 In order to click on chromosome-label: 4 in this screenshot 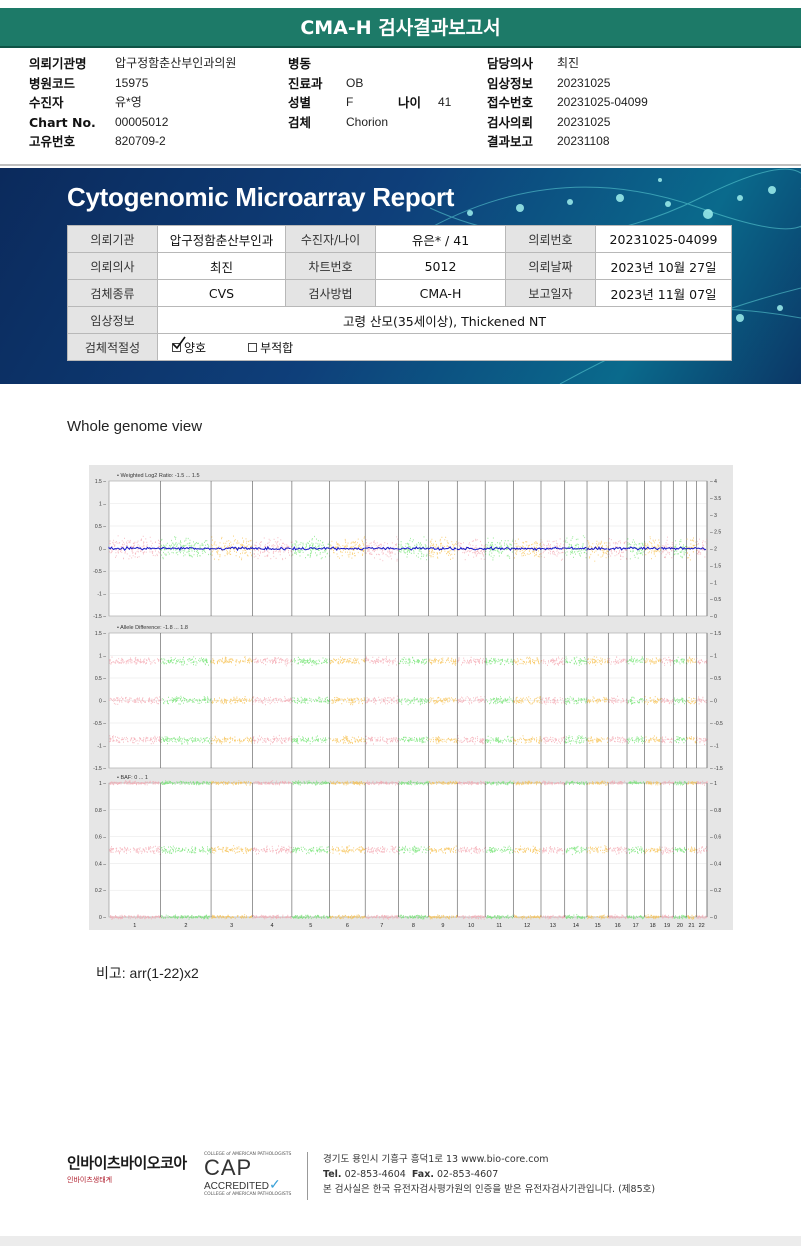, I will do `click(272, 926)`.